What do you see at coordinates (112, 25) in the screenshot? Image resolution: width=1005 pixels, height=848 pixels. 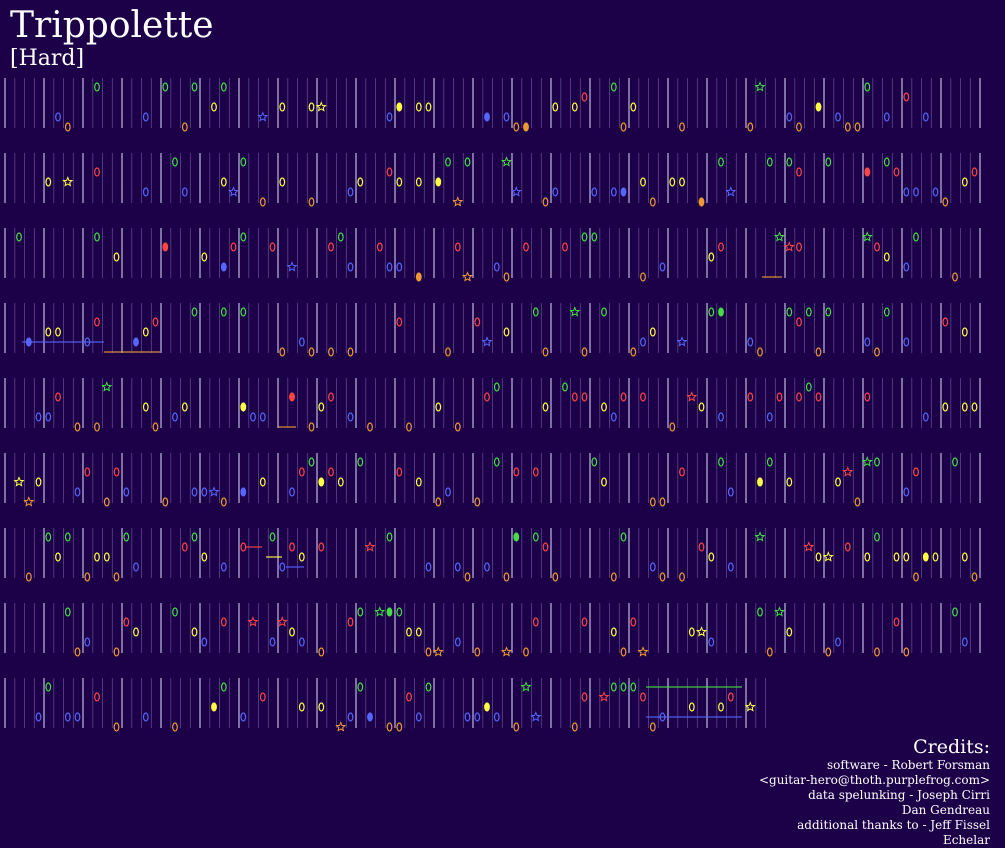 I see `song-title: Trippolette` at bounding box center [112, 25].